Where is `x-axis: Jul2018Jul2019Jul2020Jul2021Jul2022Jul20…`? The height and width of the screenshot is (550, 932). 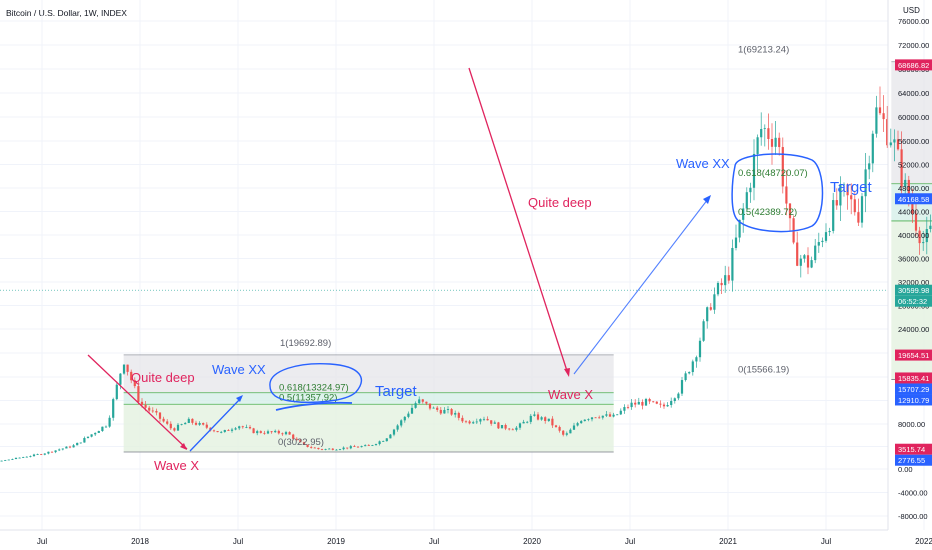 x-axis: Jul2018Jul2019Jul2020Jul2021Jul2022Jul20… is located at coordinates (466, 537).